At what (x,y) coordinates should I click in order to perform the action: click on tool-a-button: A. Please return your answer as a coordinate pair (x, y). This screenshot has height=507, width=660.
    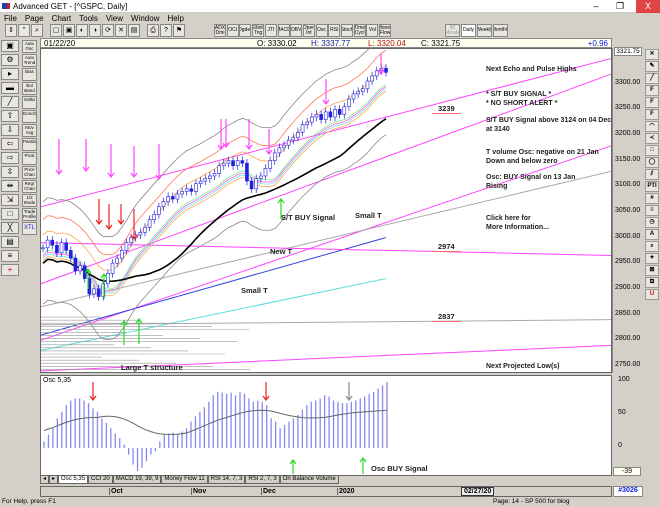
    Looking at the image, I should click on (652, 234).